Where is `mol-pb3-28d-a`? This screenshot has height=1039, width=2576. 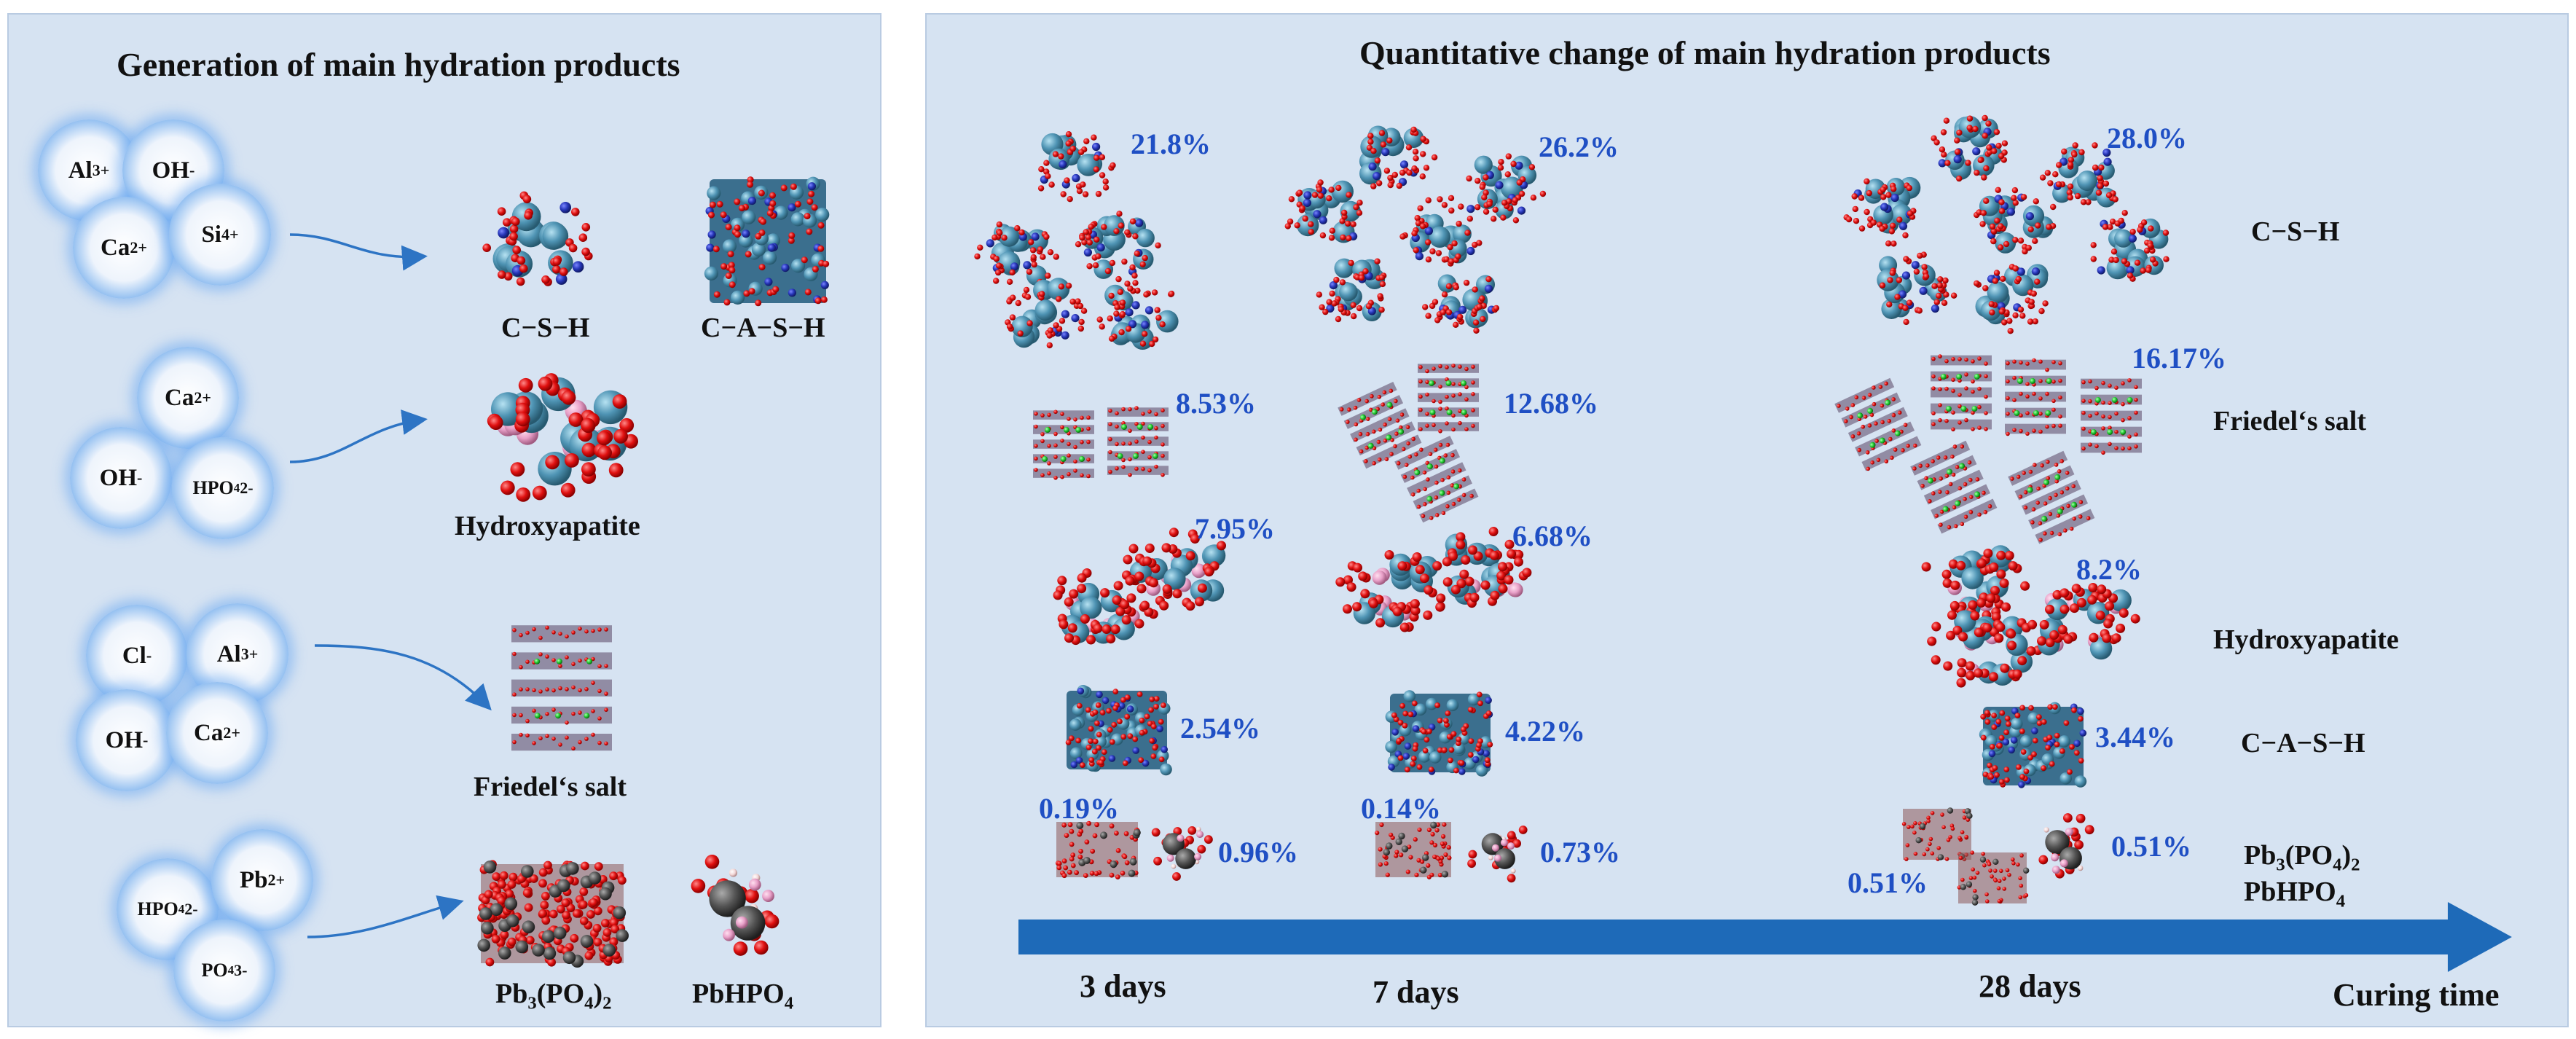
mol-pb3-28d-a is located at coordinates (1937, 834).